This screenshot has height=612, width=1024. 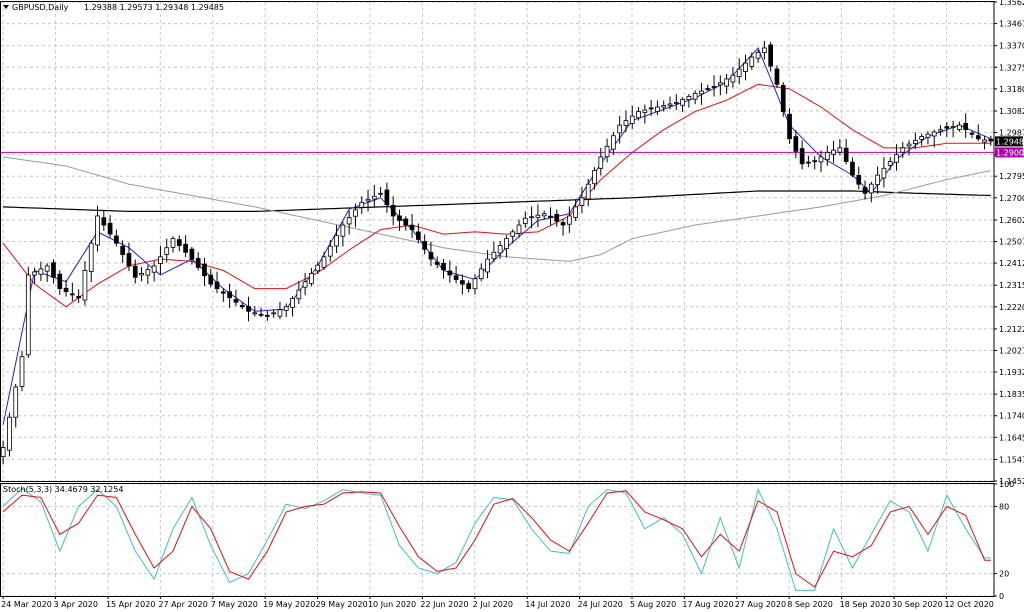 I want to click on hline-price-box, so click(x=1009, y=152).